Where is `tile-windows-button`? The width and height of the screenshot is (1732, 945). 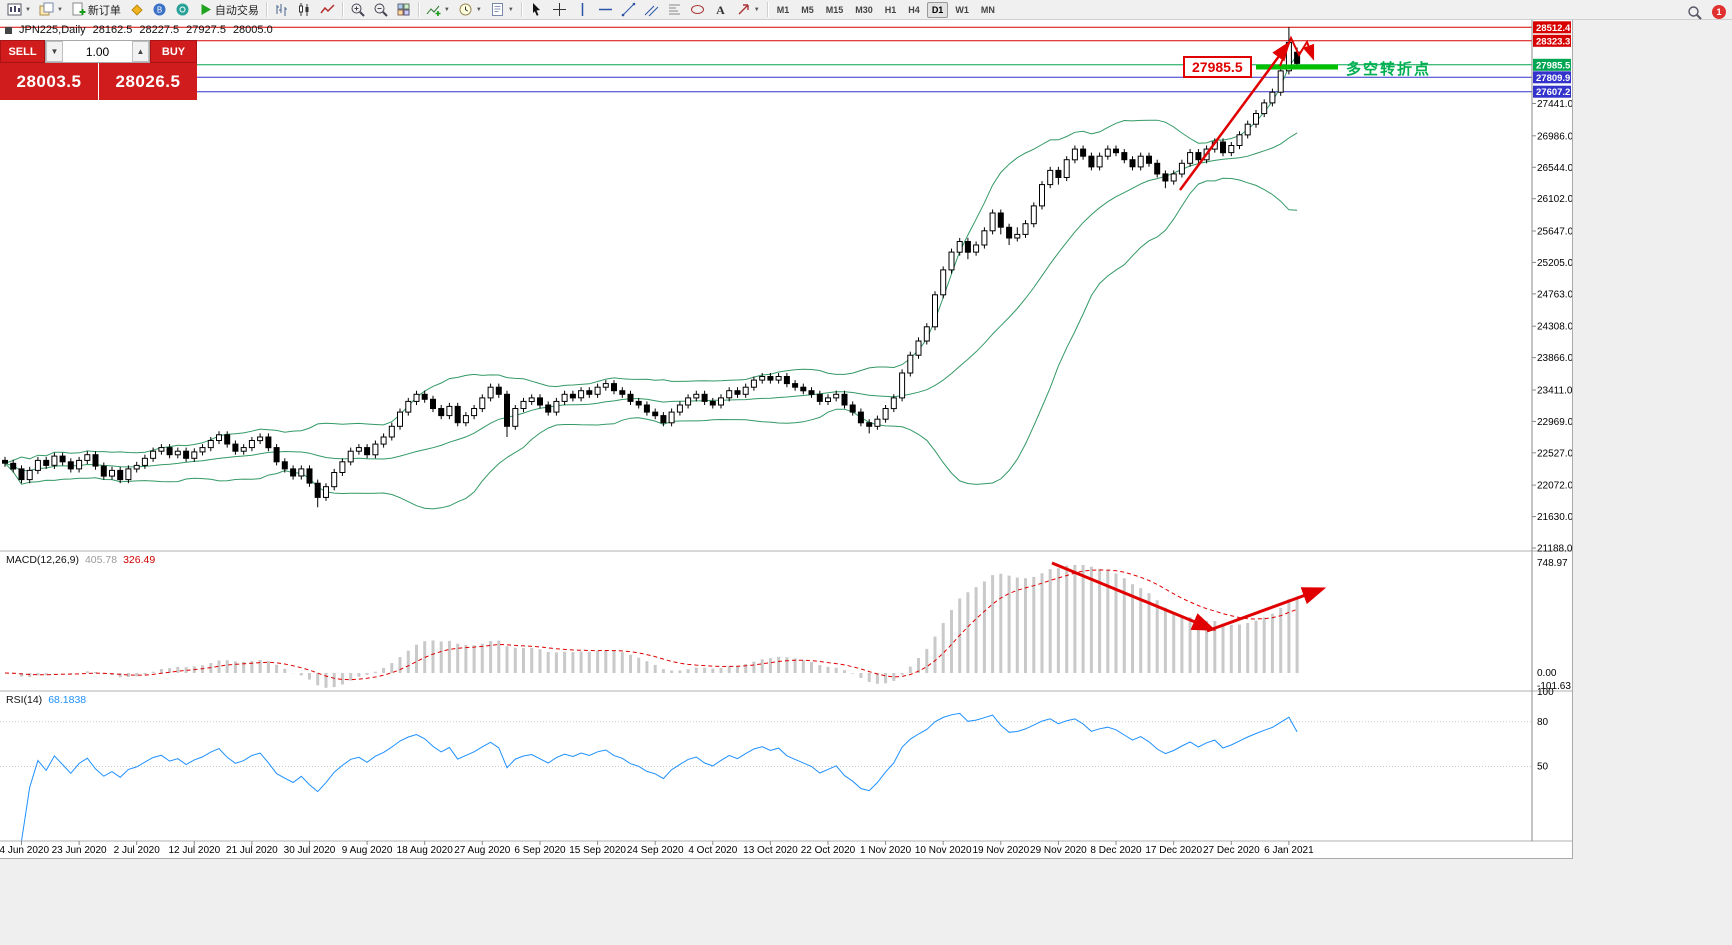 tile-windows-button is located at coordinates (403, 10).